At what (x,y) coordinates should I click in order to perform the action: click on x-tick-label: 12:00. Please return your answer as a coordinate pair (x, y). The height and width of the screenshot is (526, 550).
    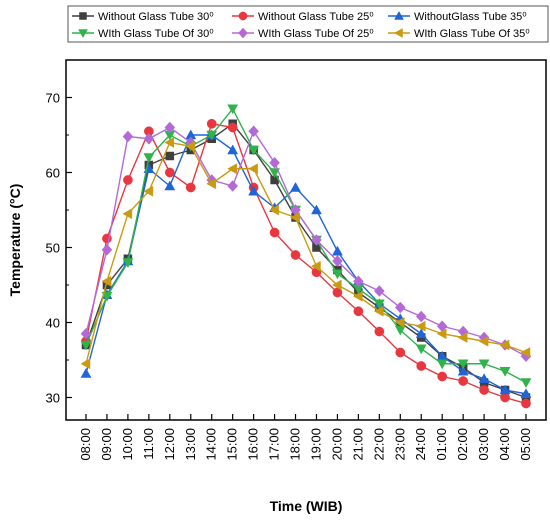
    Looking at the image, I should click on (169, 444).